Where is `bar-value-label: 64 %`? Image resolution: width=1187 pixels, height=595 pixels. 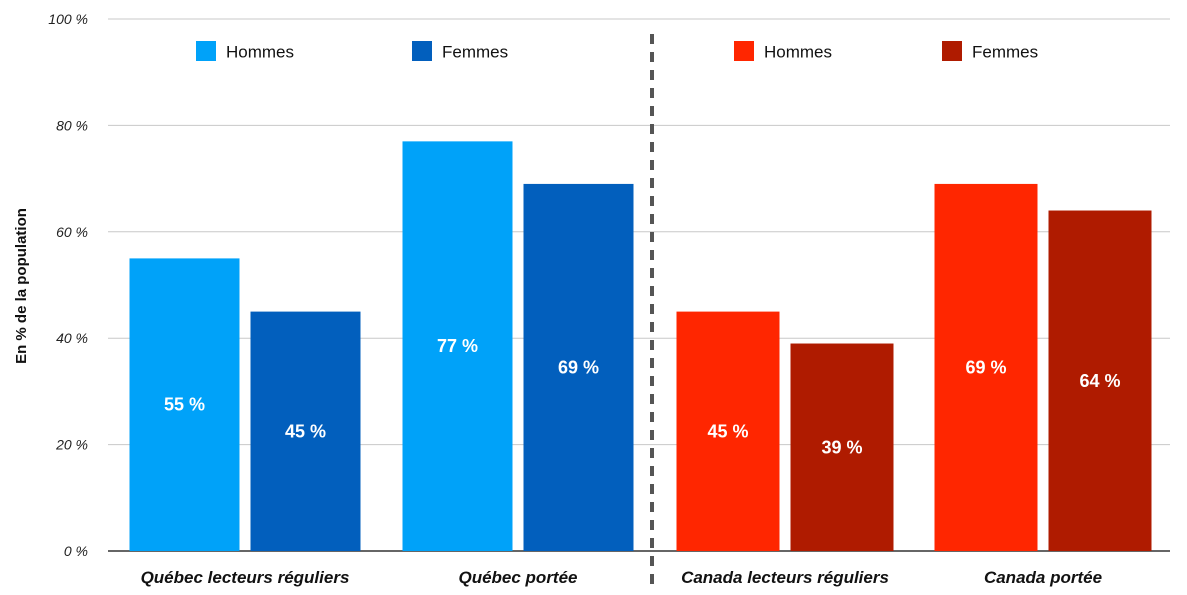
bar-value-label: 64 % is located at coordinates (1099, 381).